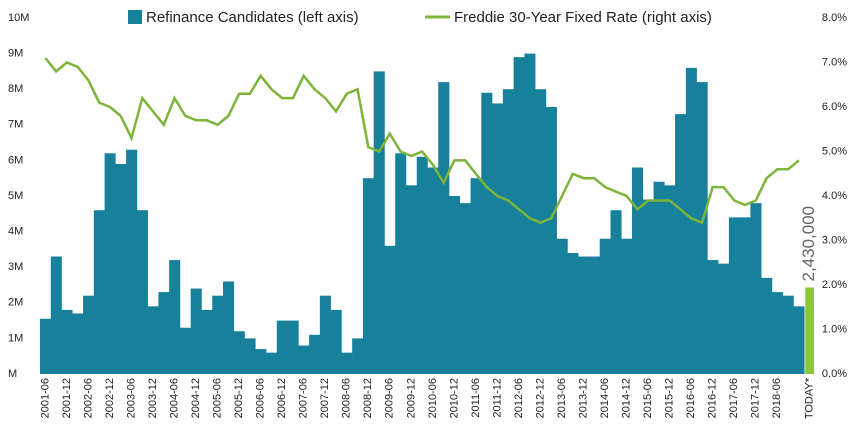 This screenshot has width=853, height=427. Describe the element at coordinates (110, 398) in the screenshot. I see `x-tick-label: 2002-12` at that location.